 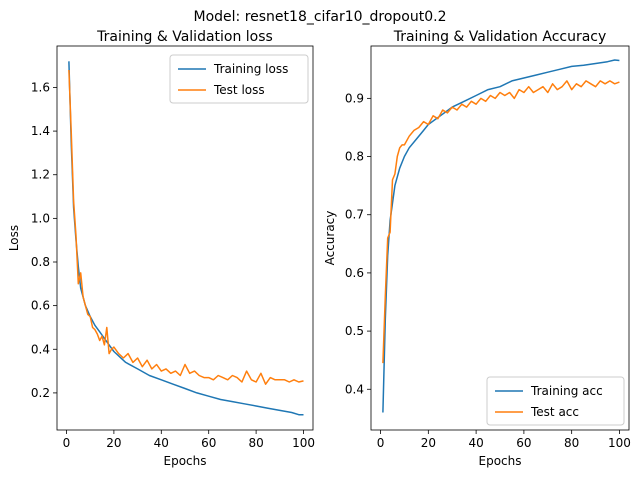 What do you see at coordinates (566, 391) in the screenshot?
I see `legend-label-training-acc: Training acc` at bounding box center [566, 391].